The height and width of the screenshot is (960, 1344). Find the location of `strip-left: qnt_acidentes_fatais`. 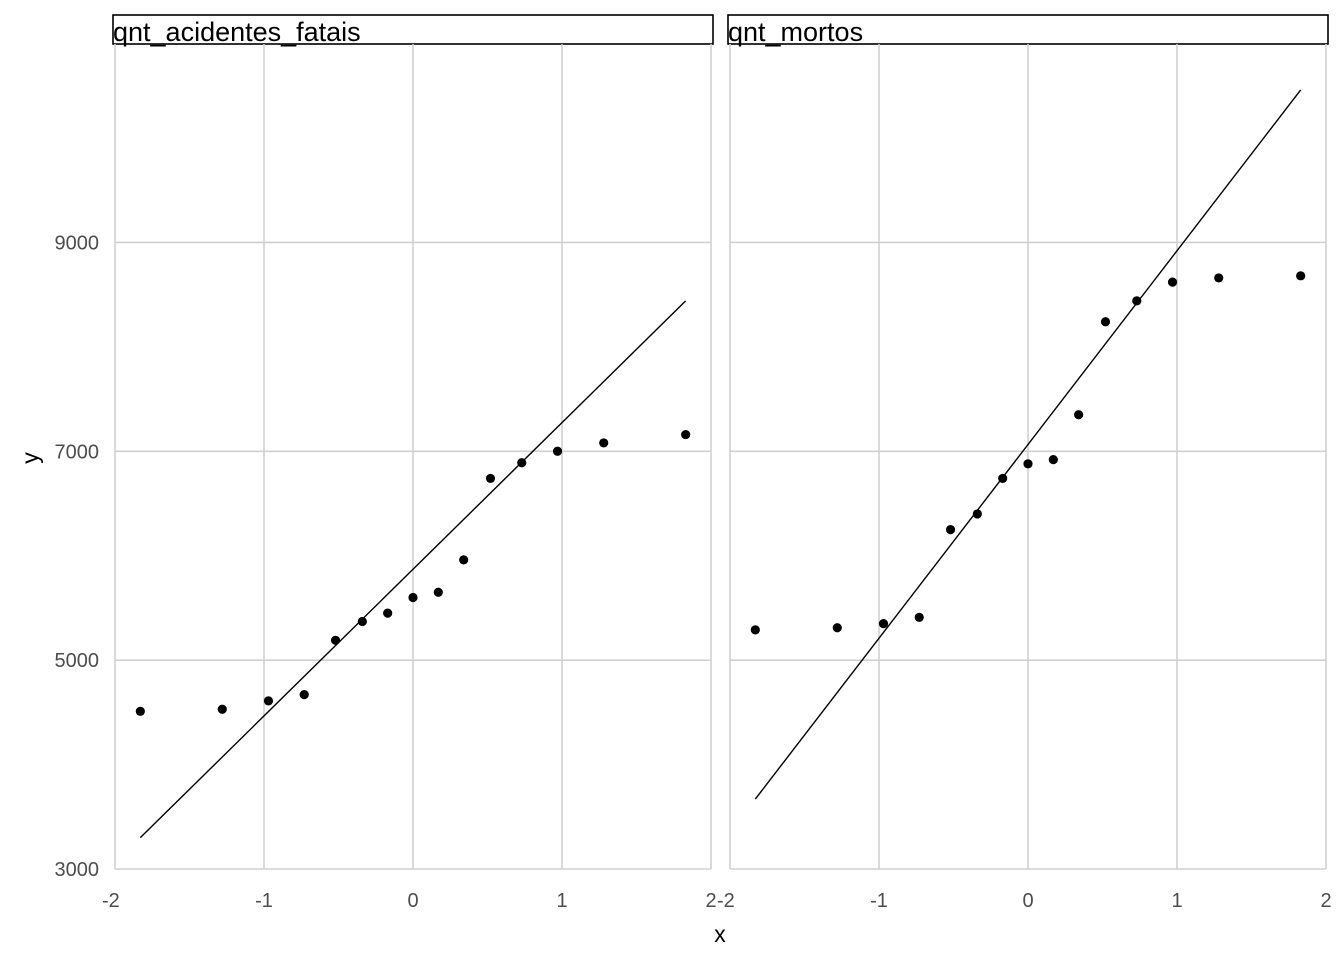

strip-left: qnt_acidentes_fatais is located at coordinates (413, 30).